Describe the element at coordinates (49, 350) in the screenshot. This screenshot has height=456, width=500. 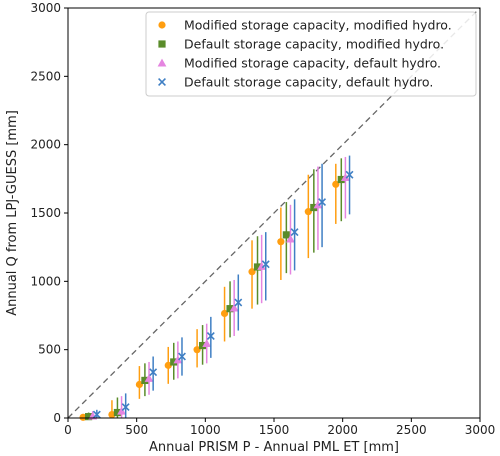
I see `y-tick-label: 500` at that location.